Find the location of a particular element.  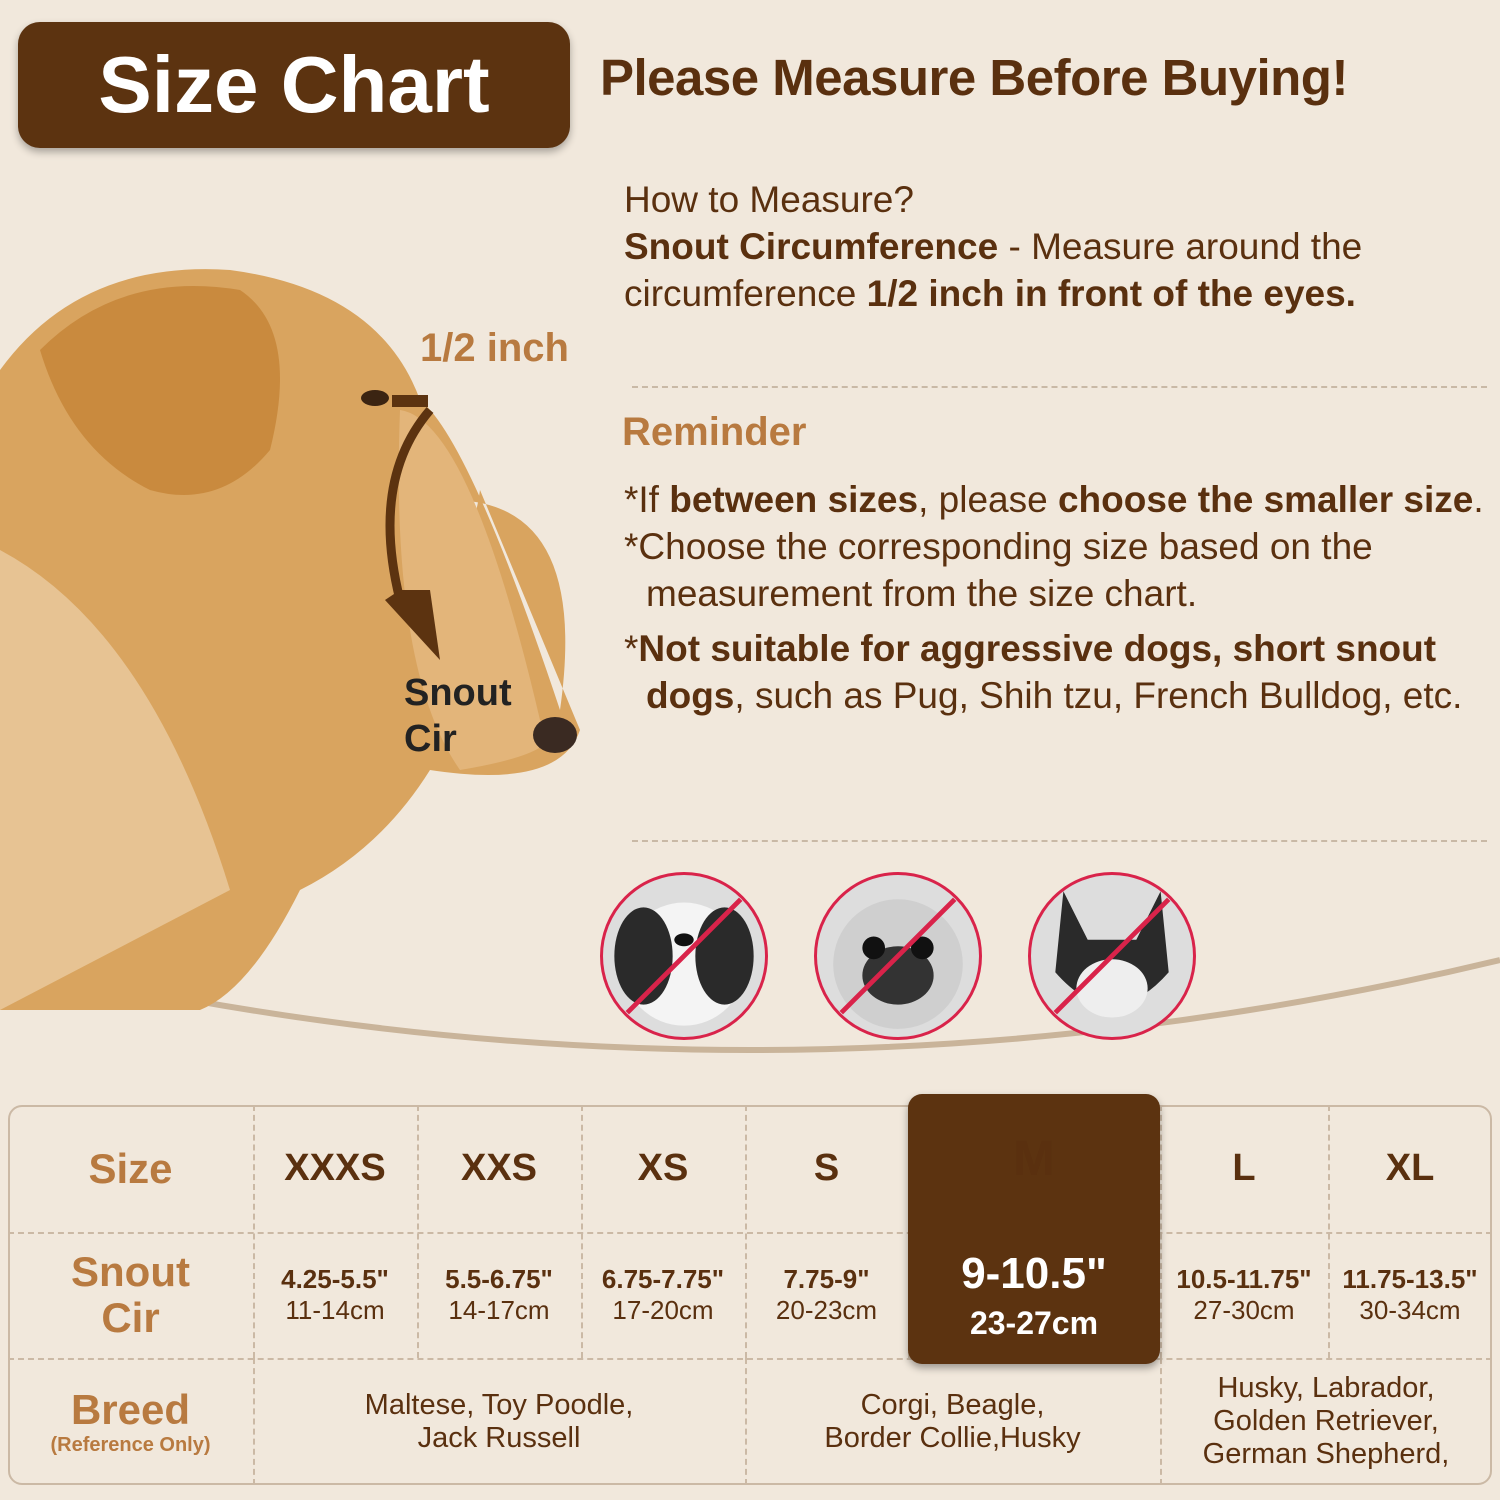

breed-cell-text: Border Collie,Husky is located at coordinates (952, 1437).